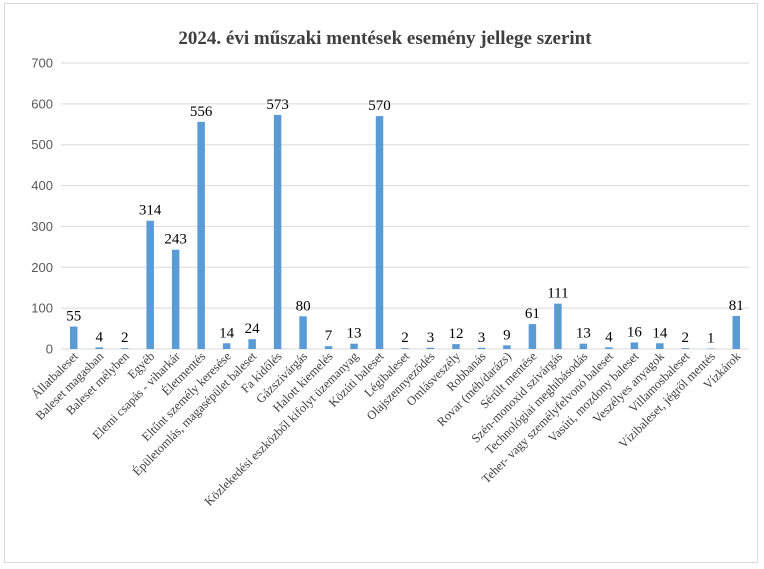 The height and width of the screenshot is (569, 764). What do you see at coordinates (455, 334) in the screenshot?
I see `data-label: 12` at bounding box center [455, 334].